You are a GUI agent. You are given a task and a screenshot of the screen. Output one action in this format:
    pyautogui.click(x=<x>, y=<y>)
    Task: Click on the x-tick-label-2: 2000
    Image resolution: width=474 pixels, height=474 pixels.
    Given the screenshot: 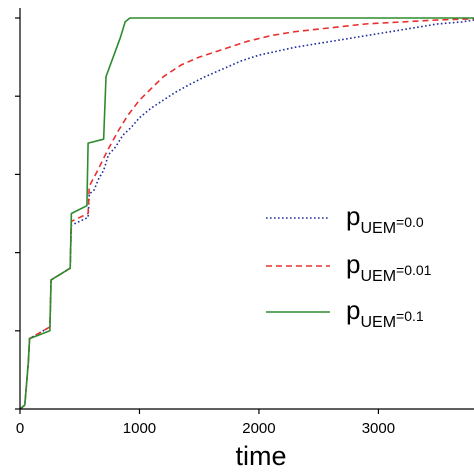 What is the action you would take?
    pyautogui.click(x=258, y=428)
    